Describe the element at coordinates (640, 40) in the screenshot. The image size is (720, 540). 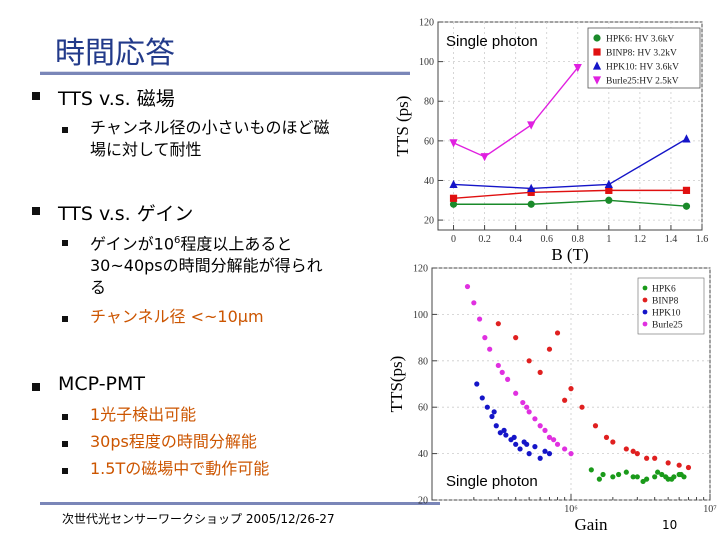
I see `legend-entry: HPK6: HV 3.6kV` at that location.